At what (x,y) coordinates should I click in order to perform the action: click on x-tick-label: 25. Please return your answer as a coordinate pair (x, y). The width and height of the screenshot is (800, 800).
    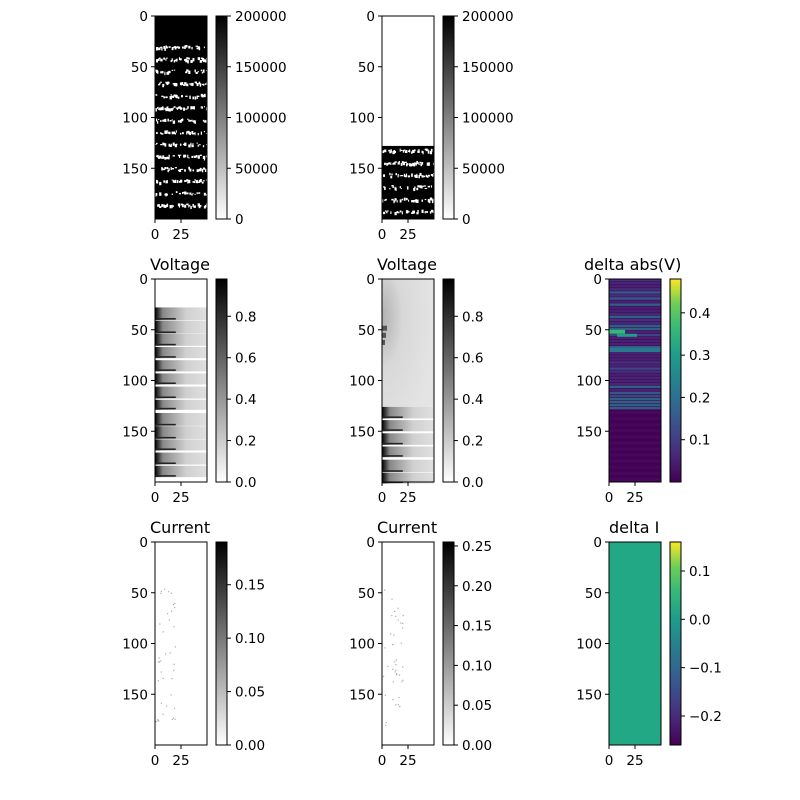
    Looking at the image, I should click on (407, 761).